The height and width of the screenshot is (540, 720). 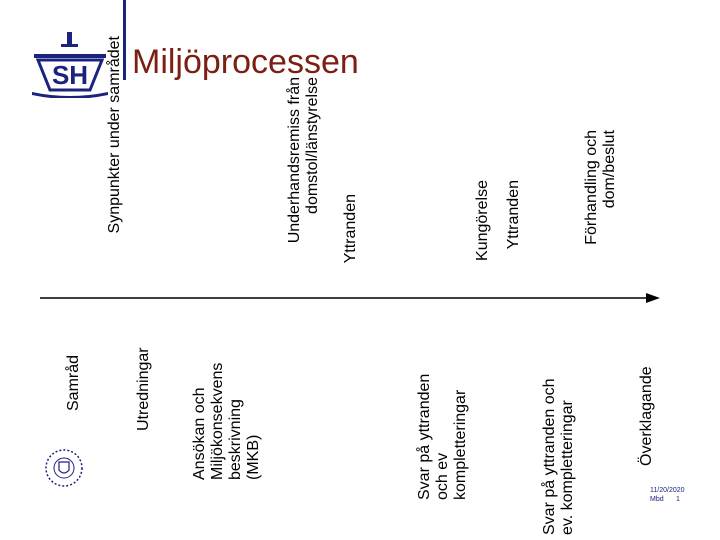 I want to click on footer-page: 1, so click(x=678, y=499).